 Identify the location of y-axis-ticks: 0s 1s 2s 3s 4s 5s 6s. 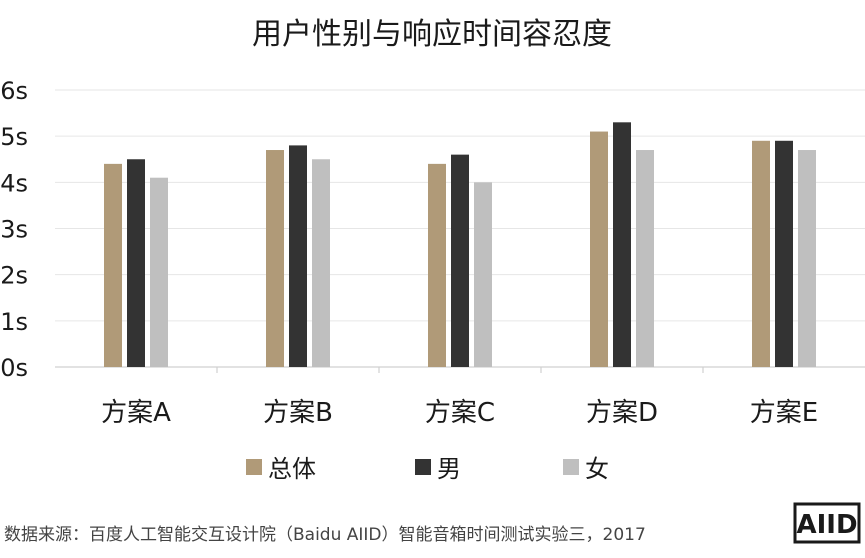
(14, 229).